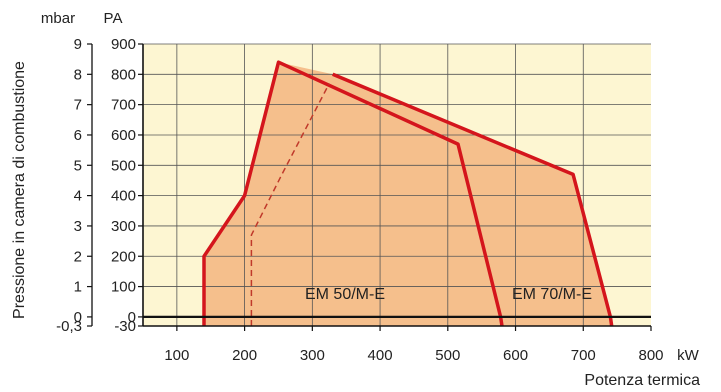  Describe the element at coordinates (123, 105) in the screenshot. I see `pa-tick-label-2: 700` at that location.